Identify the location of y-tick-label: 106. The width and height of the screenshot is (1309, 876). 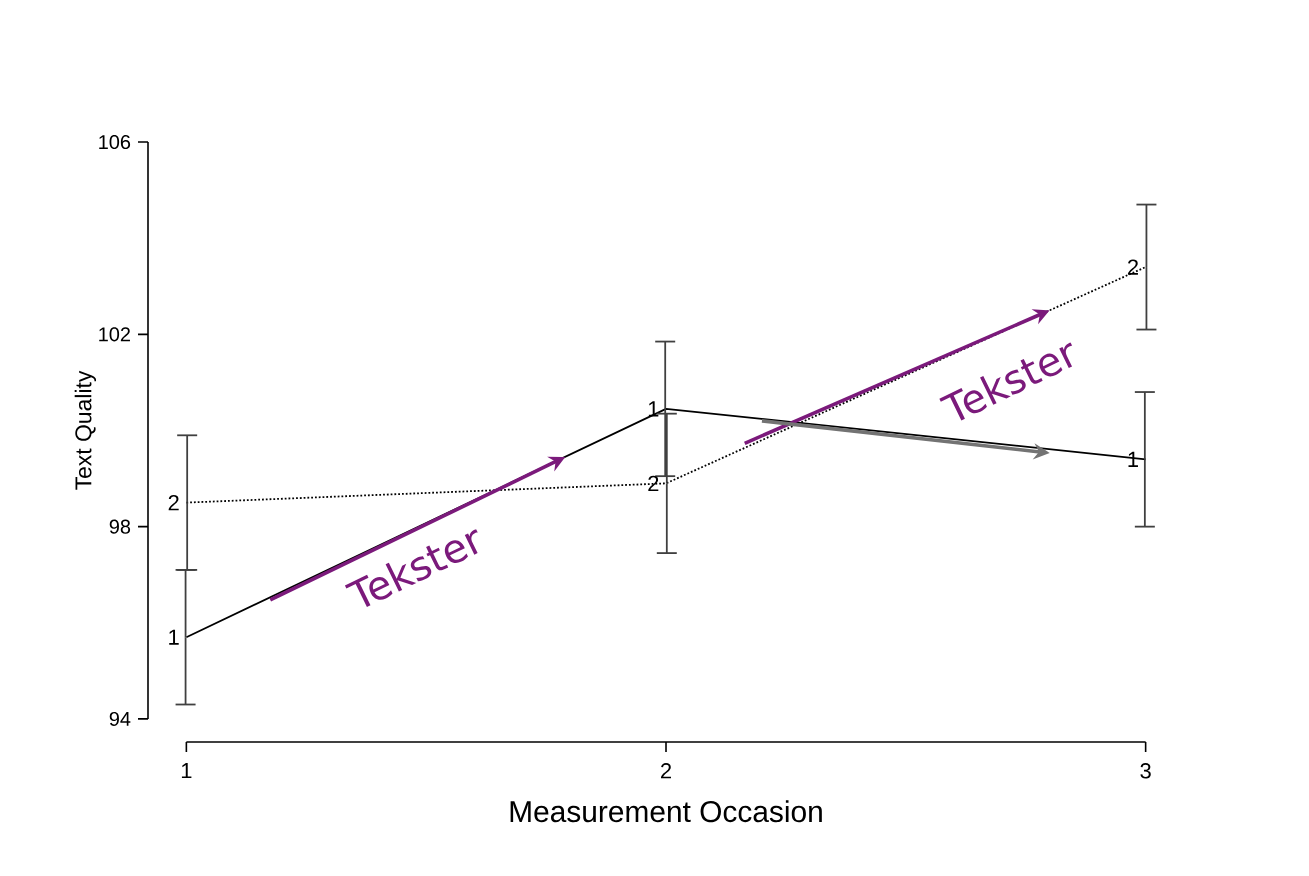
(115, 142).